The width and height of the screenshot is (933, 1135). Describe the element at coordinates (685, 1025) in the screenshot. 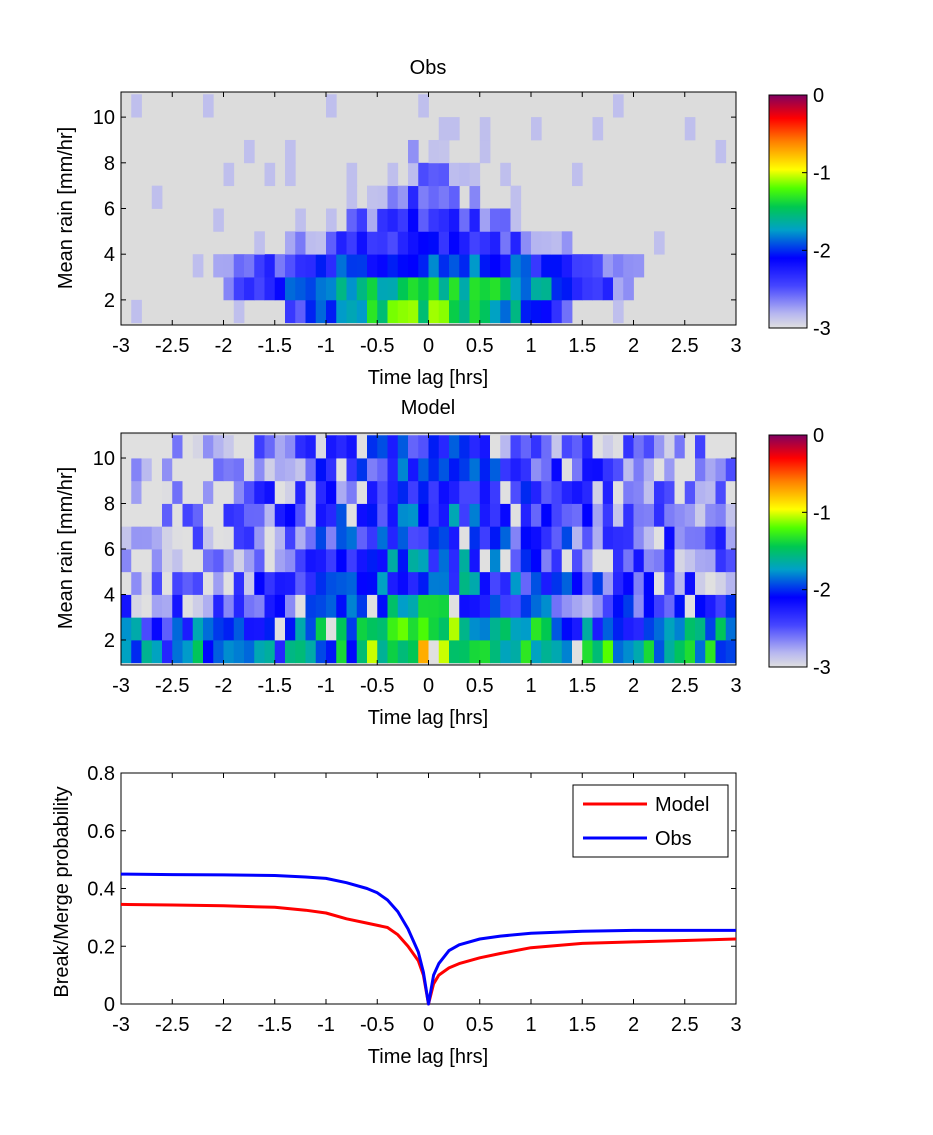

I see `line-x-tick-label: 2.5` at that location.